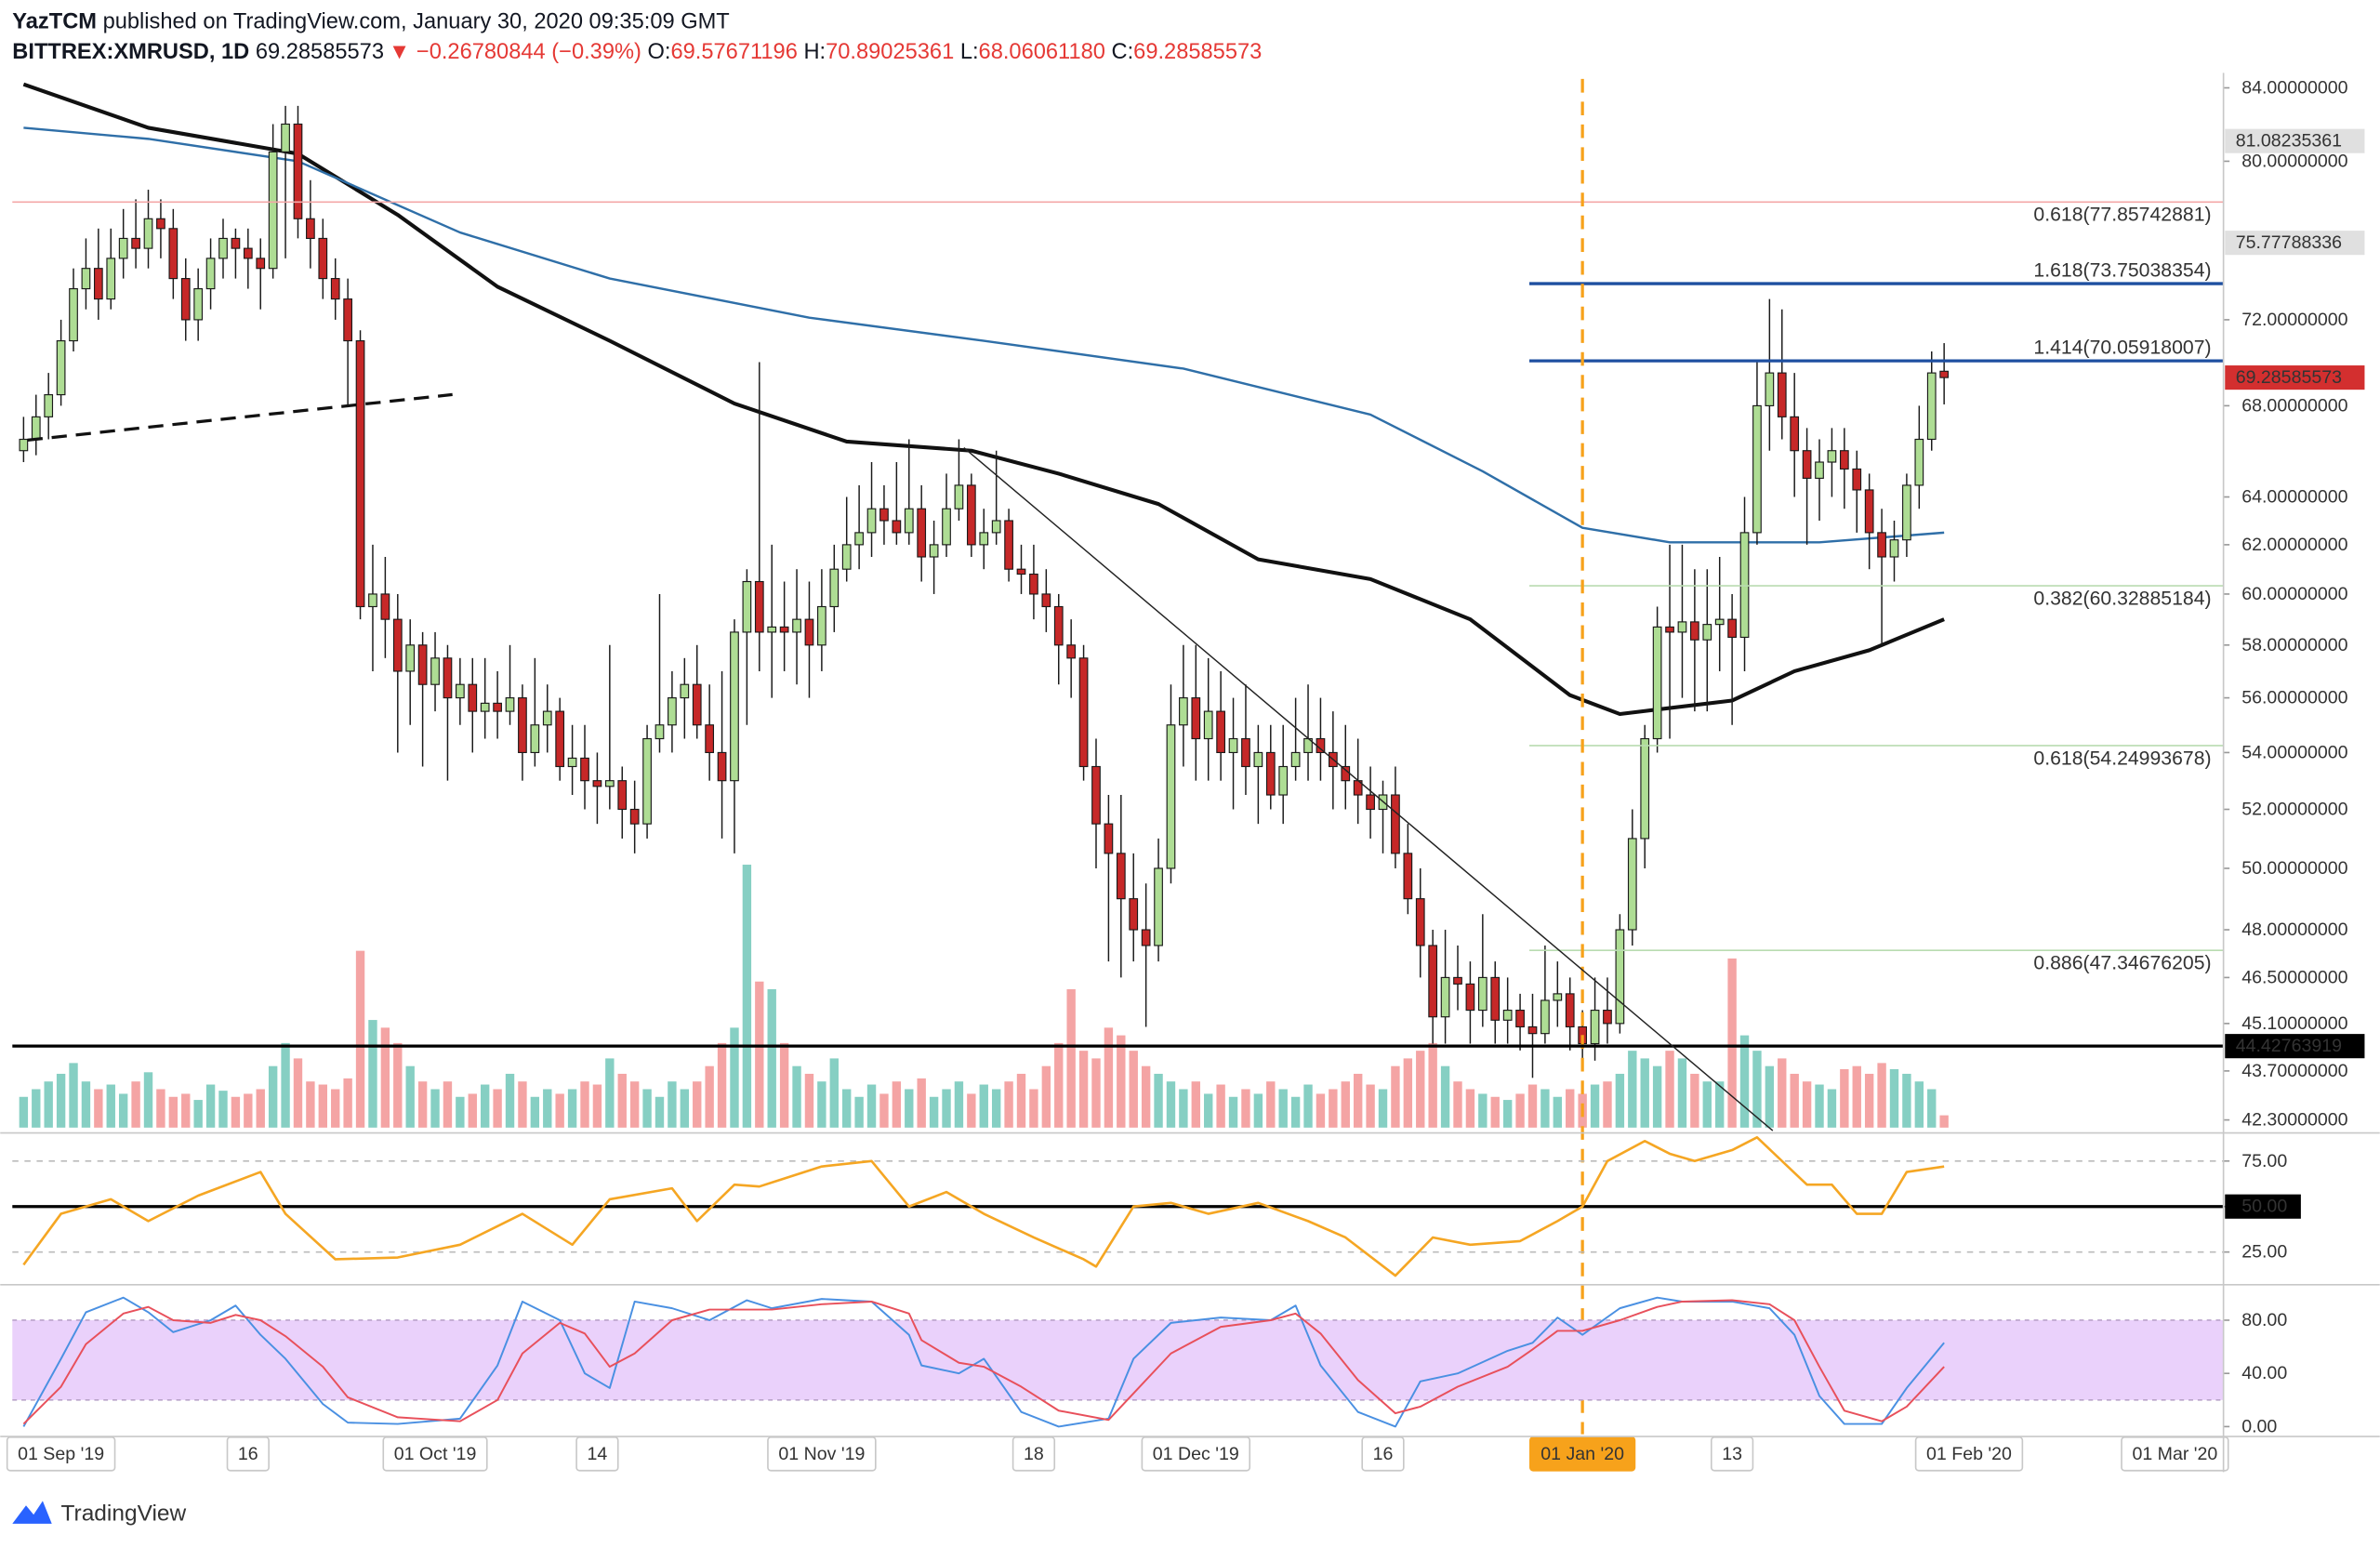 This screenshot has width=2380, height=1548. Describe the element at coordinates (969, 52) in the screenshot. I see `low-label: L:` at that location.